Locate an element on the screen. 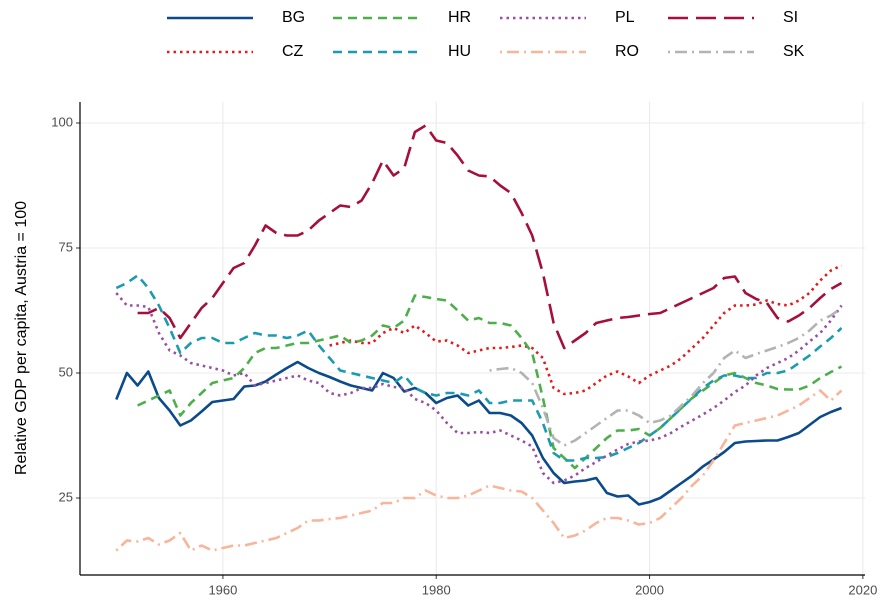 Image resolution: width=883 pixels, height=604 pixels. y-tick-label: 100 is located at coordinates (62, 121).